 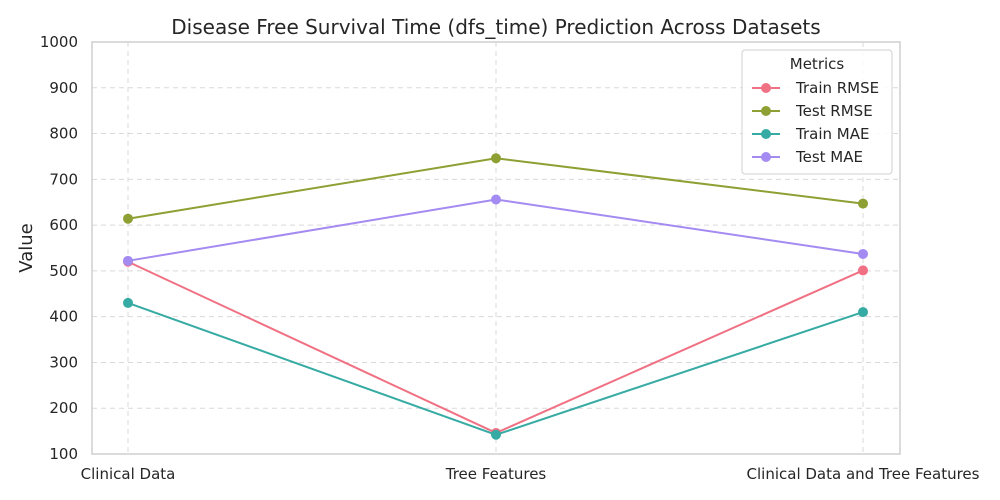 What do you see at coordinates (834, 111) in the screenshot?
I see `legend-label: Test RMSE` at bounding box center [834, 111].